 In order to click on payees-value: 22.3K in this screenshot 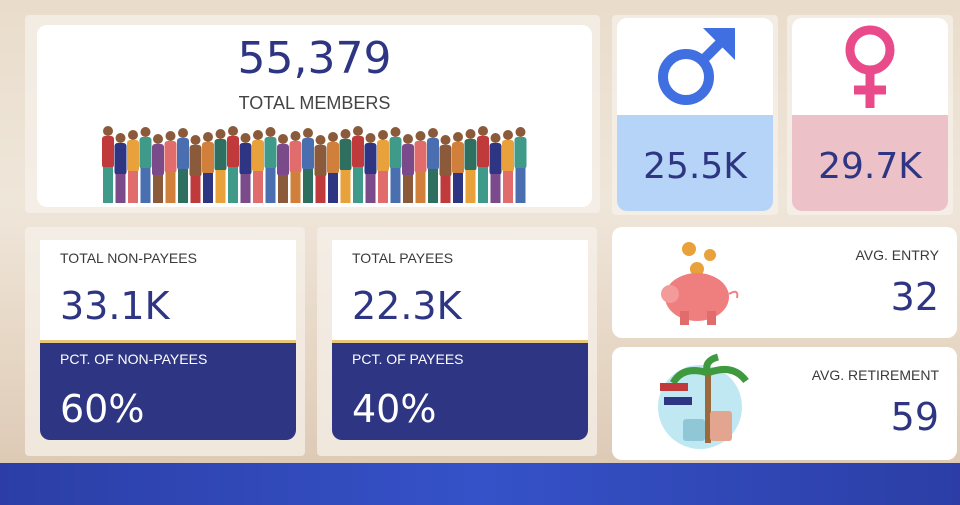, I will do `click(407, 306)`.